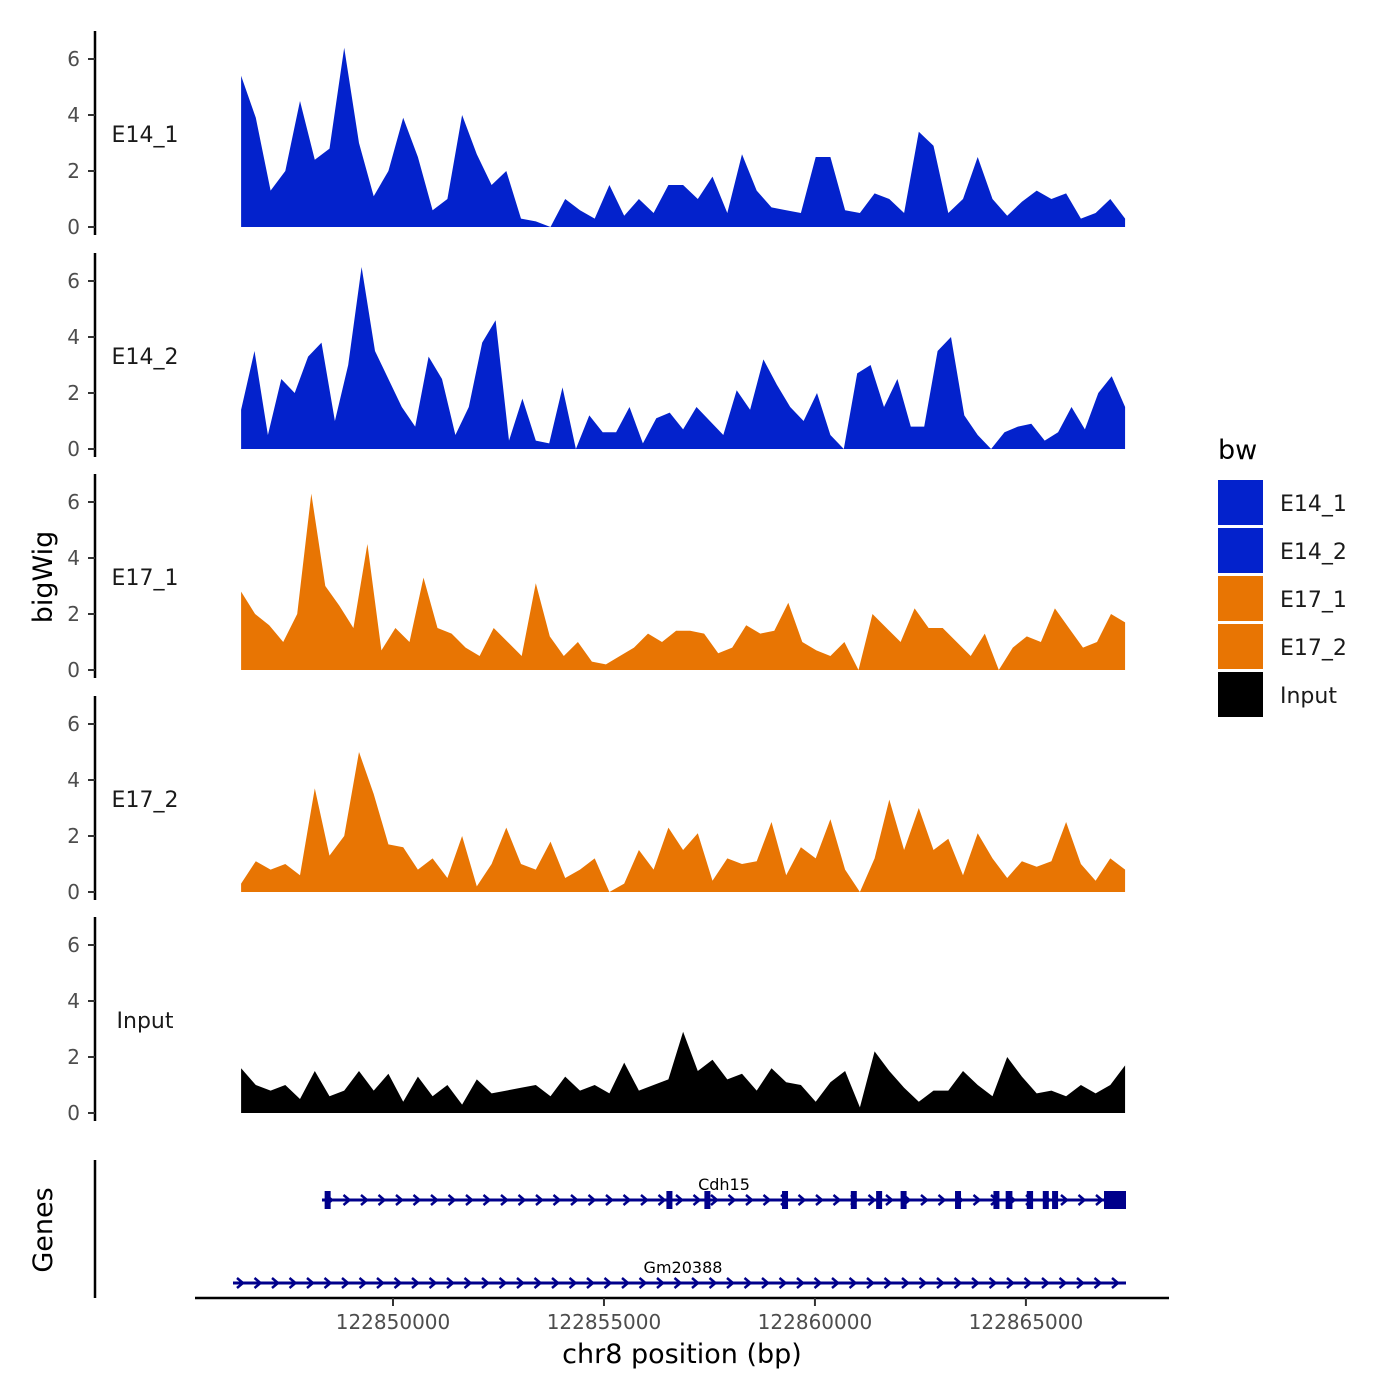 Image resolution: width=1400 pixels, height=1400 pixels. What do you see at coordinates (43, 1229) in the screenshot?
I see `genes-panel-title: Genes` at bounding box center [43, 1229].